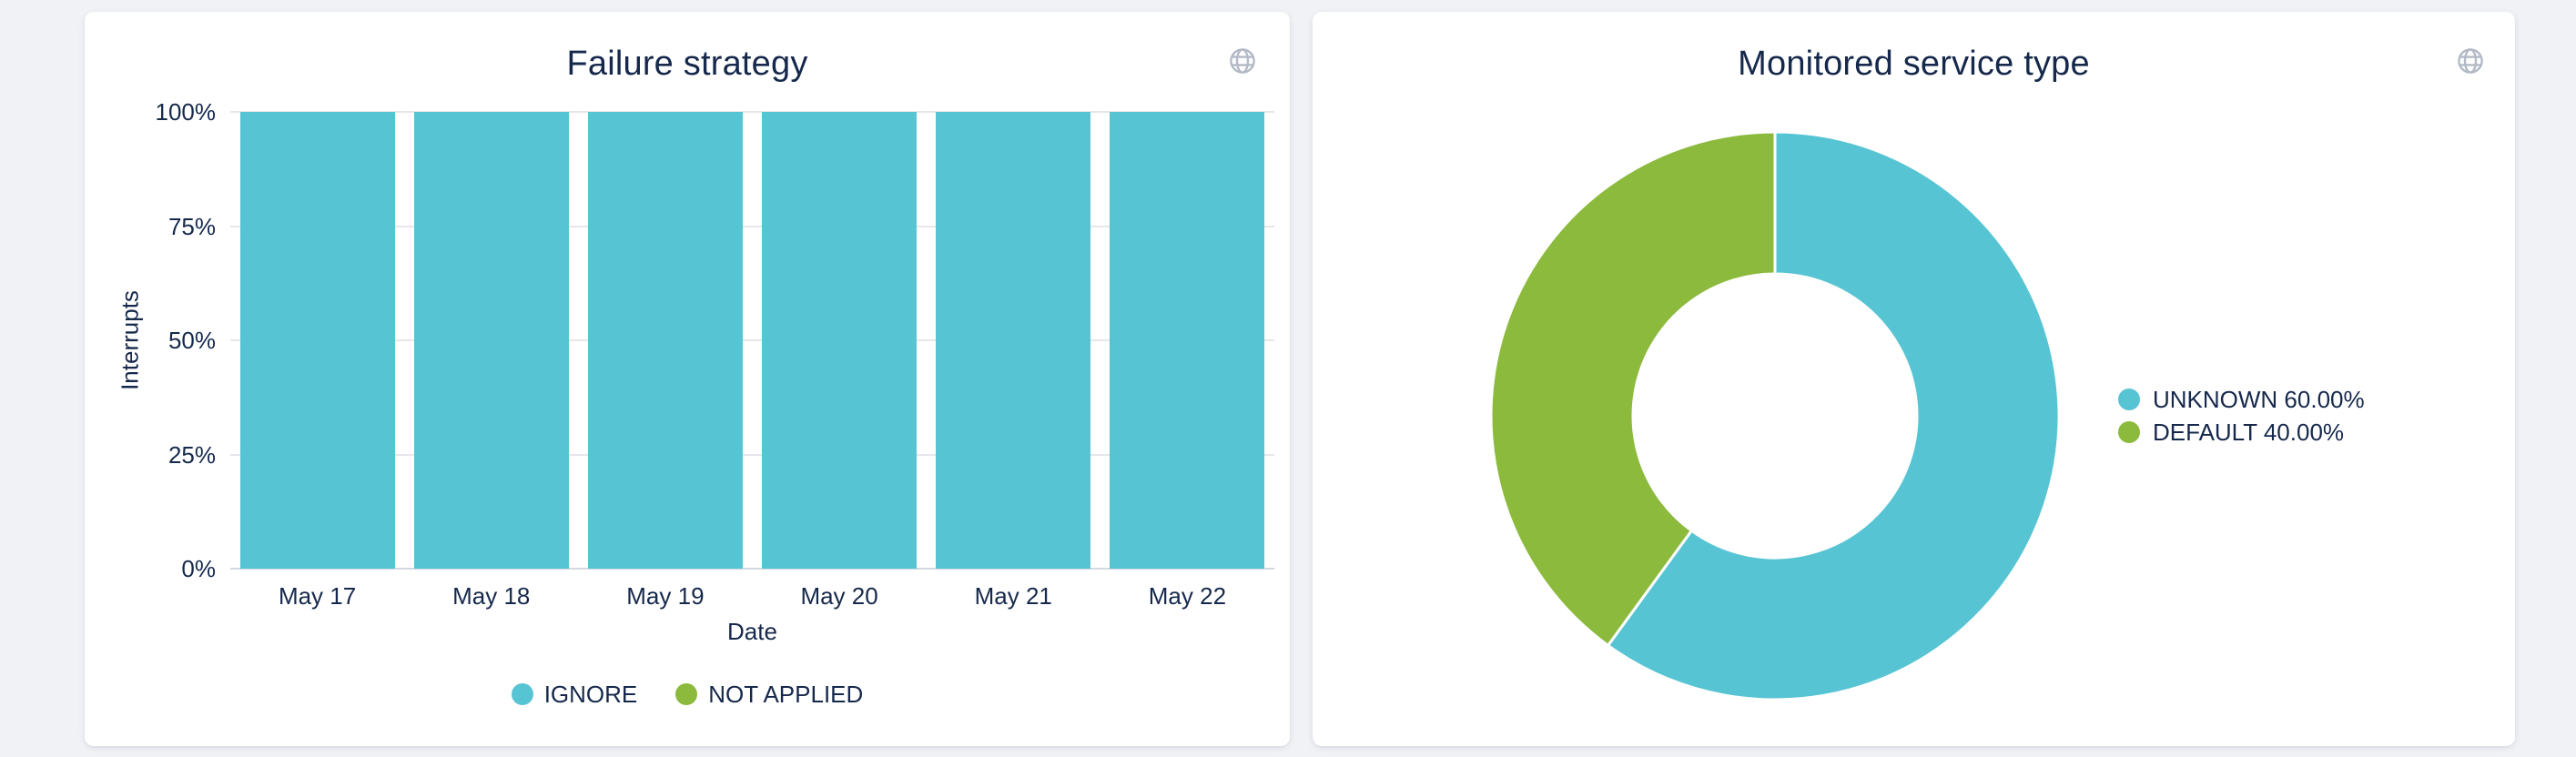 The width and height of the screenshot is (2576, 757). Describe the element at coordinates (752, 631) in the screenshot. I see `x-axis-title: Date` at that location.